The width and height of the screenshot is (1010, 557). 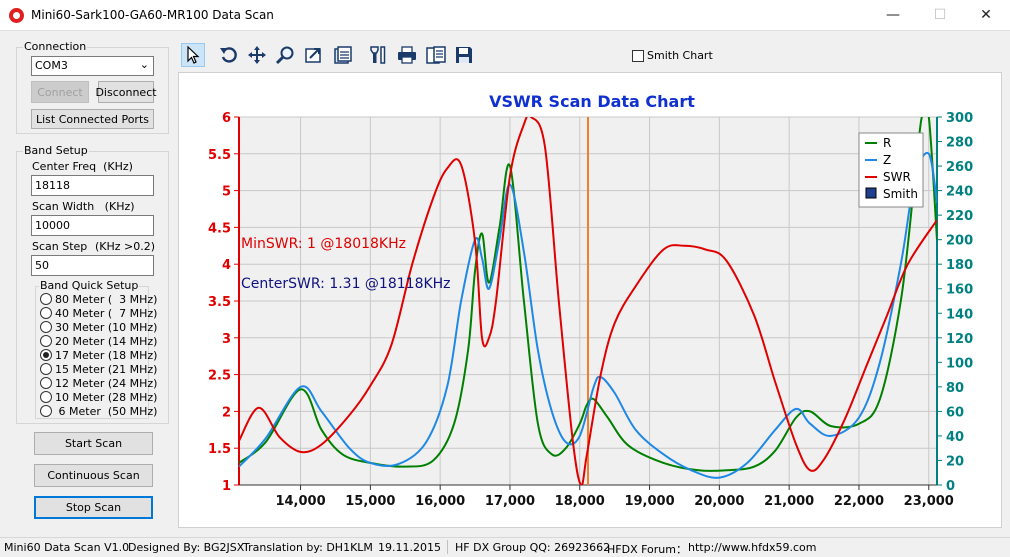 What do you see at coordinates (871, 193) in the screenshot?
I see `legend-smith-swatch` at bounding box center [871, 193].